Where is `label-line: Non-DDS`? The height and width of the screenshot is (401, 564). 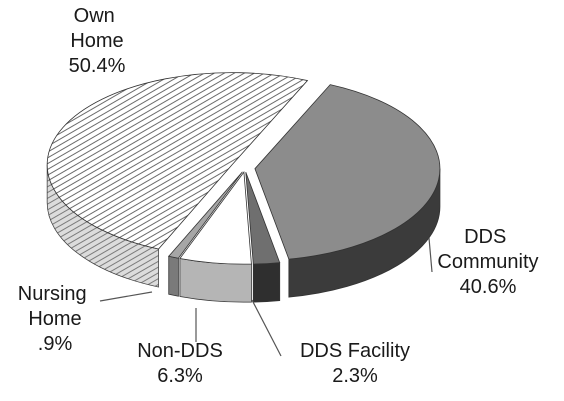 label-line: Non-DDS is located at coordinates (180, 351).